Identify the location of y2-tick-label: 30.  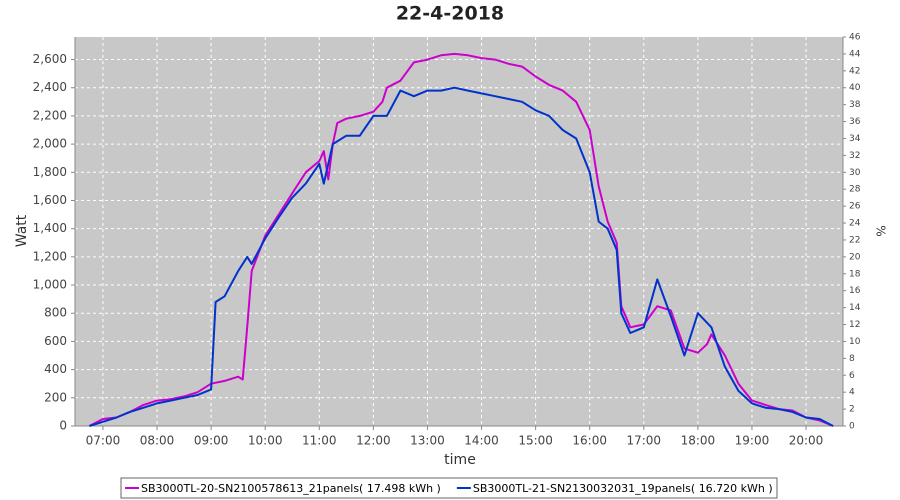
(855, 173).